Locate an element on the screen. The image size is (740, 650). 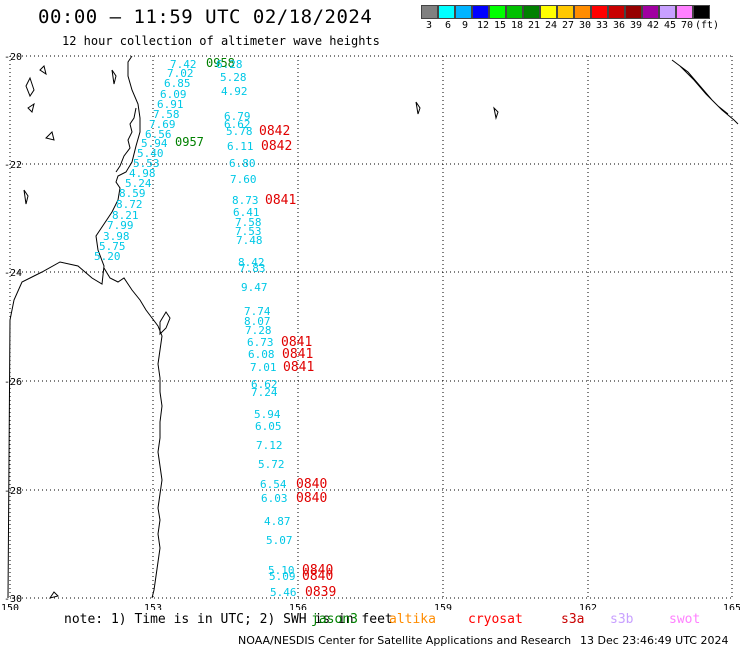
lat-label: -30 is located at coordinates (13, 599).